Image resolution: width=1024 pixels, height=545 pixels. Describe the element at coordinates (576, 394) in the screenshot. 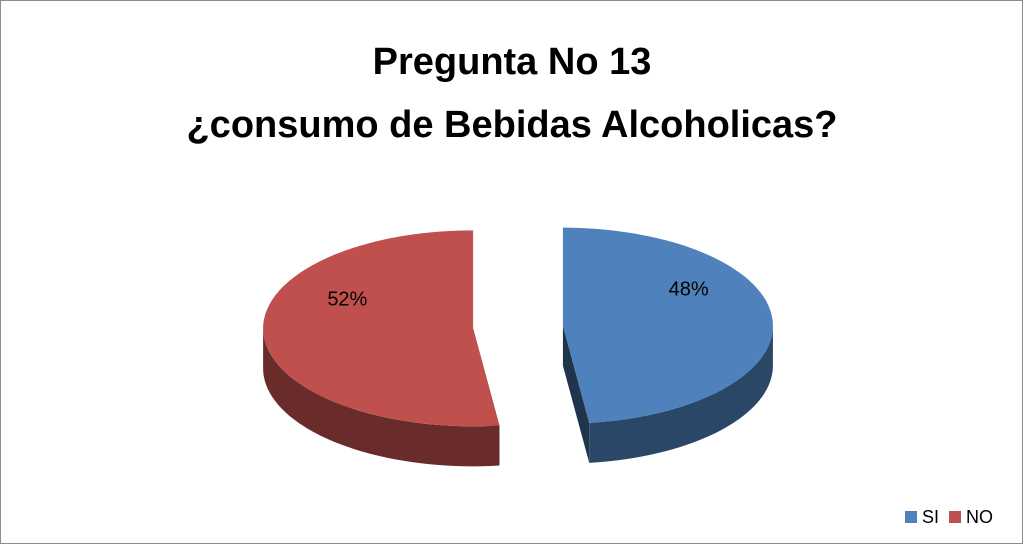

I see `slice-wall` at that location.